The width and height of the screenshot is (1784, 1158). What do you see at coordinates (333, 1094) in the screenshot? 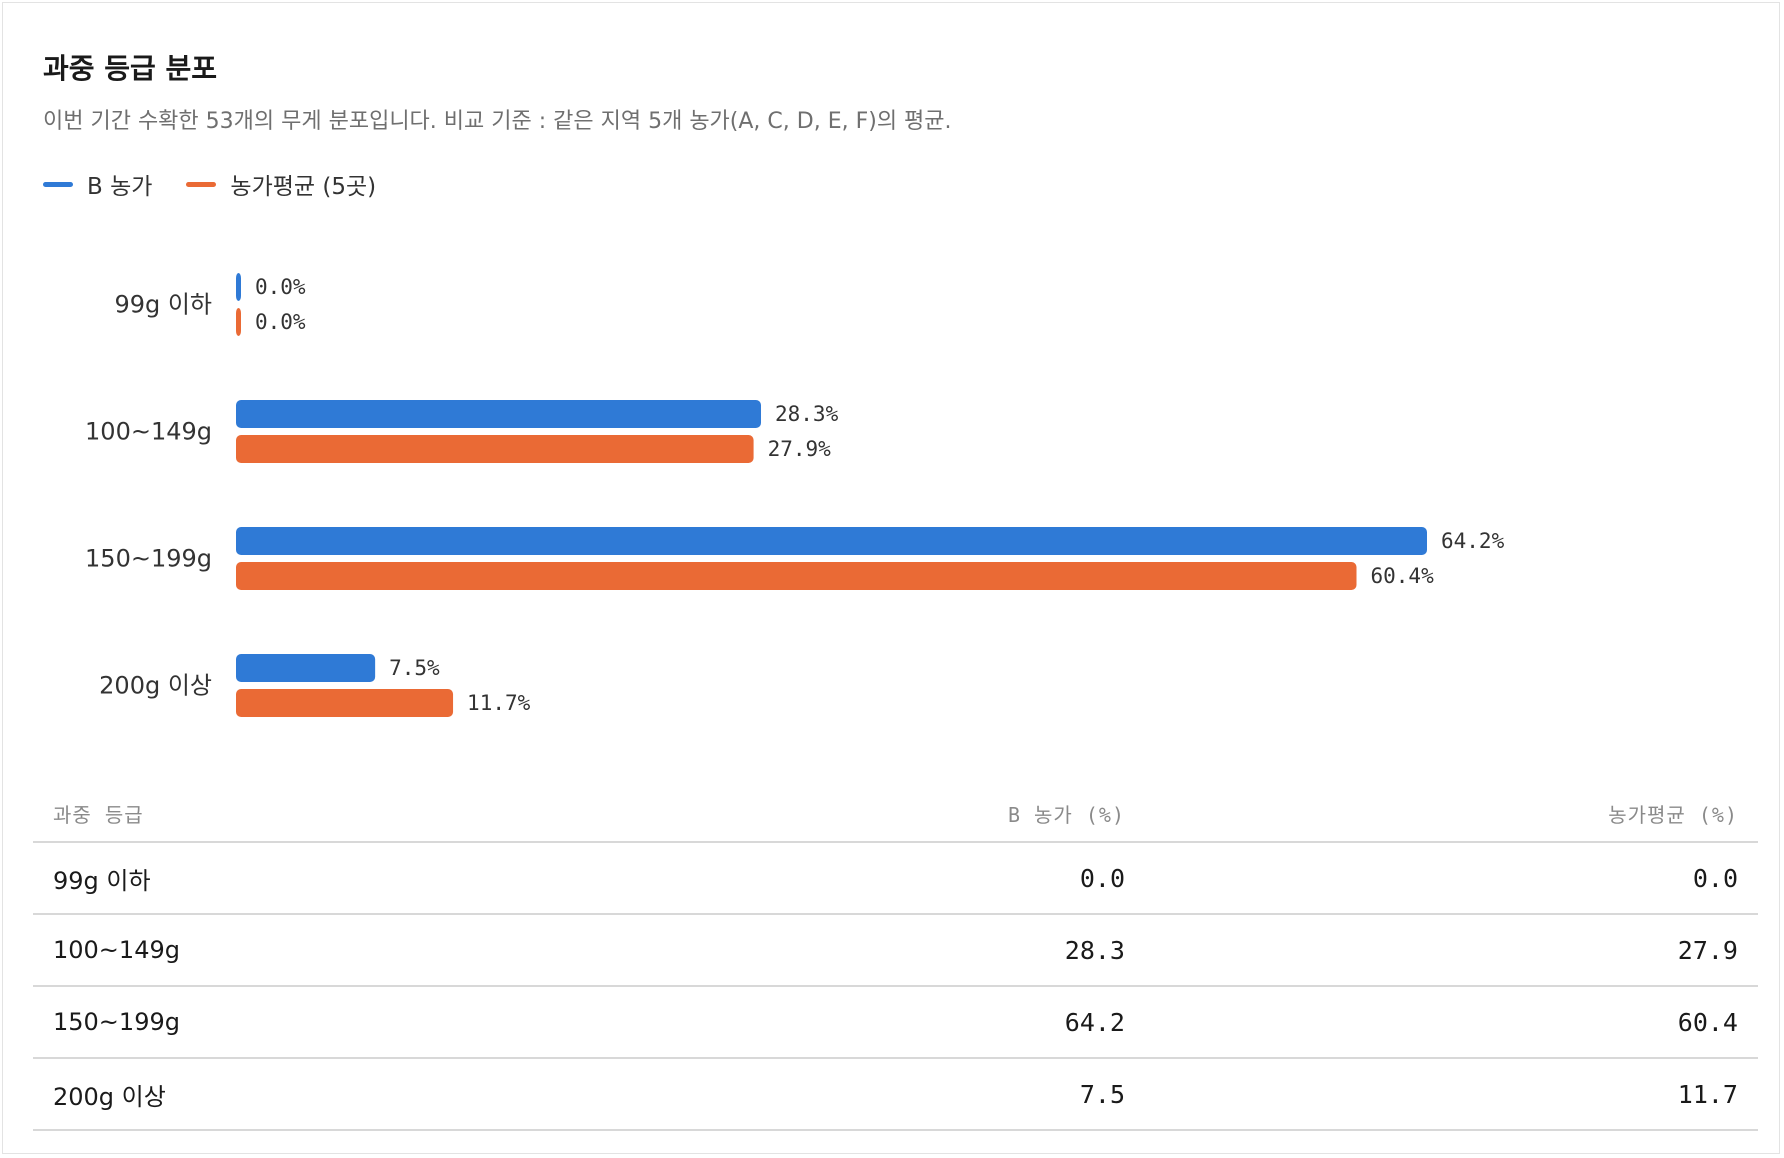
I see `cell-grade: 200g 이상` at bounding box center [333, 1094].